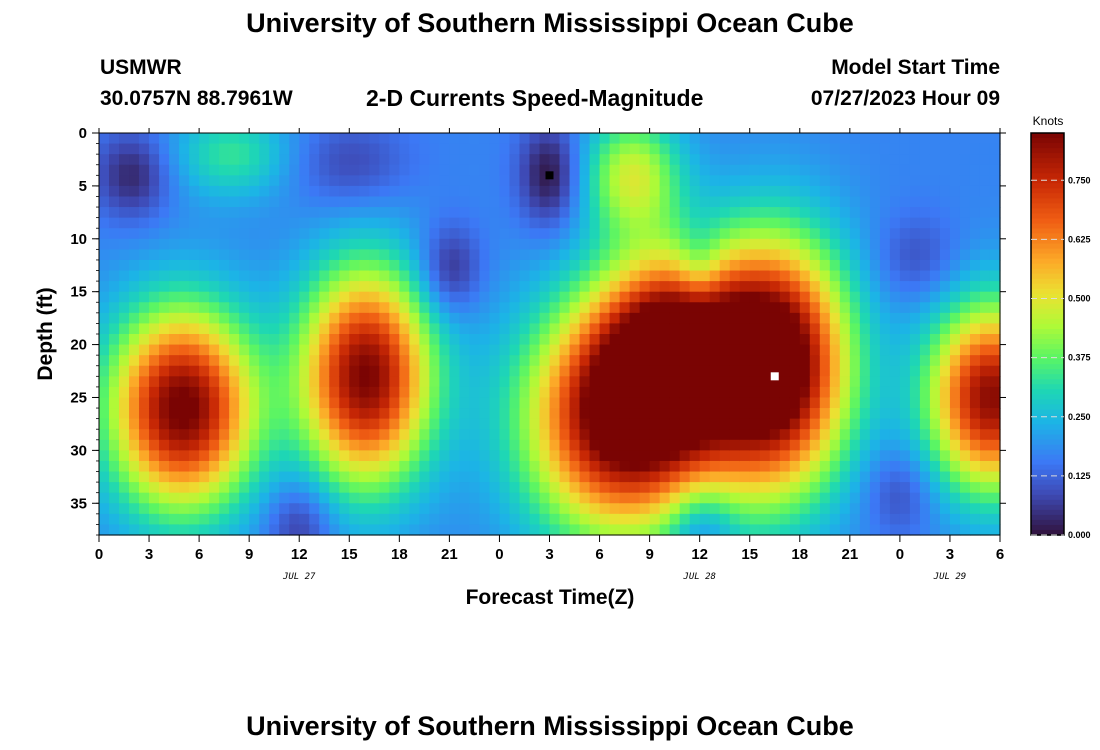 The height and width of the screenshot is (750, 1100). I want to click on date-label: JUL 28, so click(699, 577).